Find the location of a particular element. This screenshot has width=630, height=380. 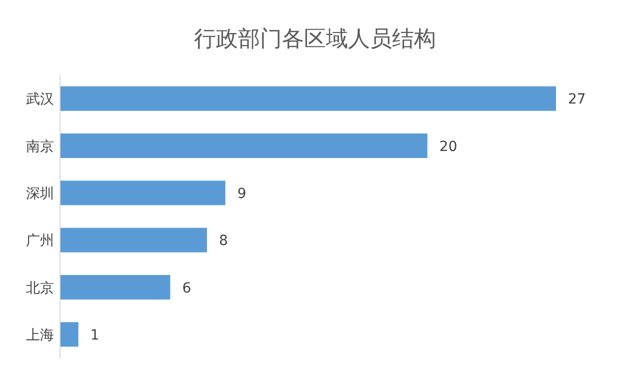

title: 行政部门各区域人员结构 is located at coordinates (315, 39).